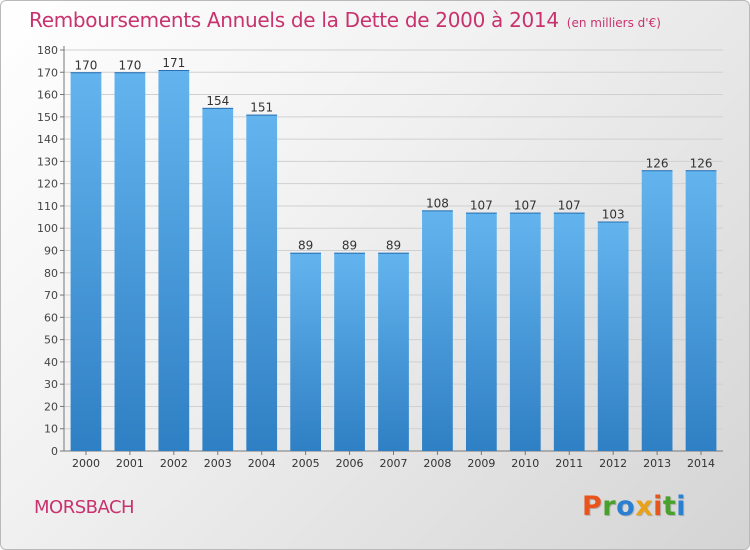  What do you see at coordinates (54, 451) in the screenshot?
I see `y-tick-label: 0` at bounding box center [54, 451].